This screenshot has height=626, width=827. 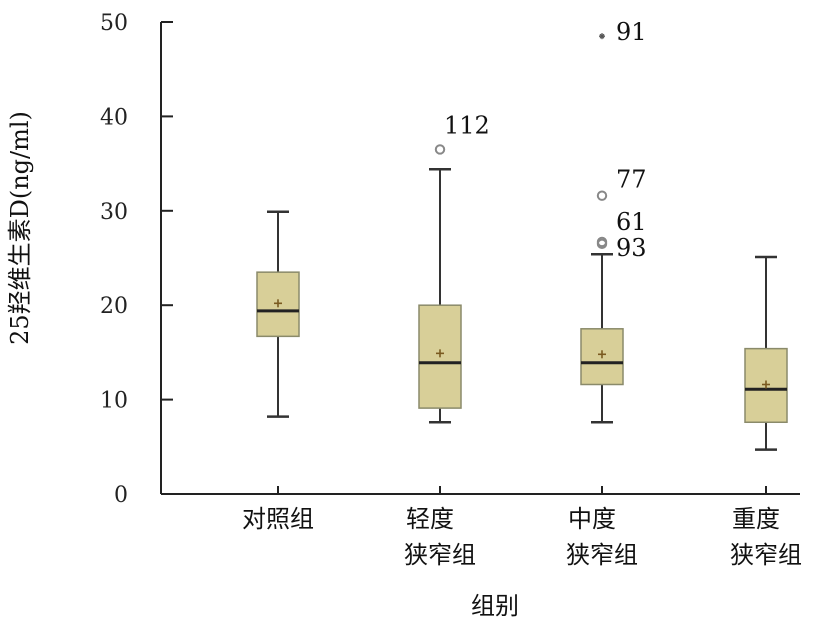 I want to click on outlier-extreme-marker, so click(x=602, y=36).